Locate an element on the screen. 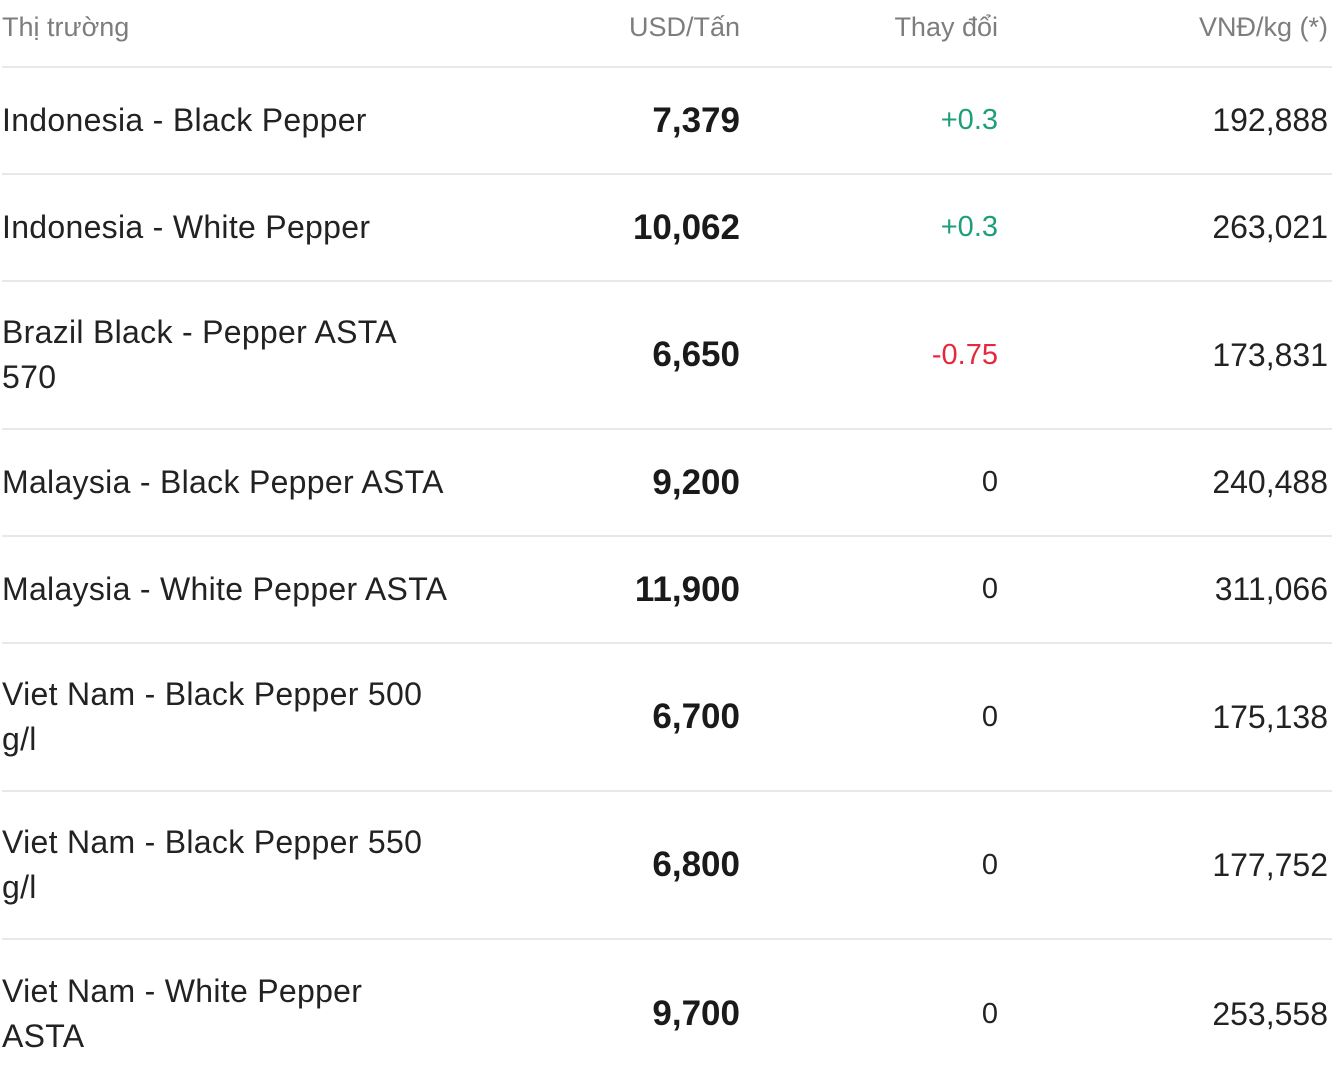 The width and height of the screenshot is (1344, 1088). vnd-price: 175,138 is located at coordinates (1270, 716).